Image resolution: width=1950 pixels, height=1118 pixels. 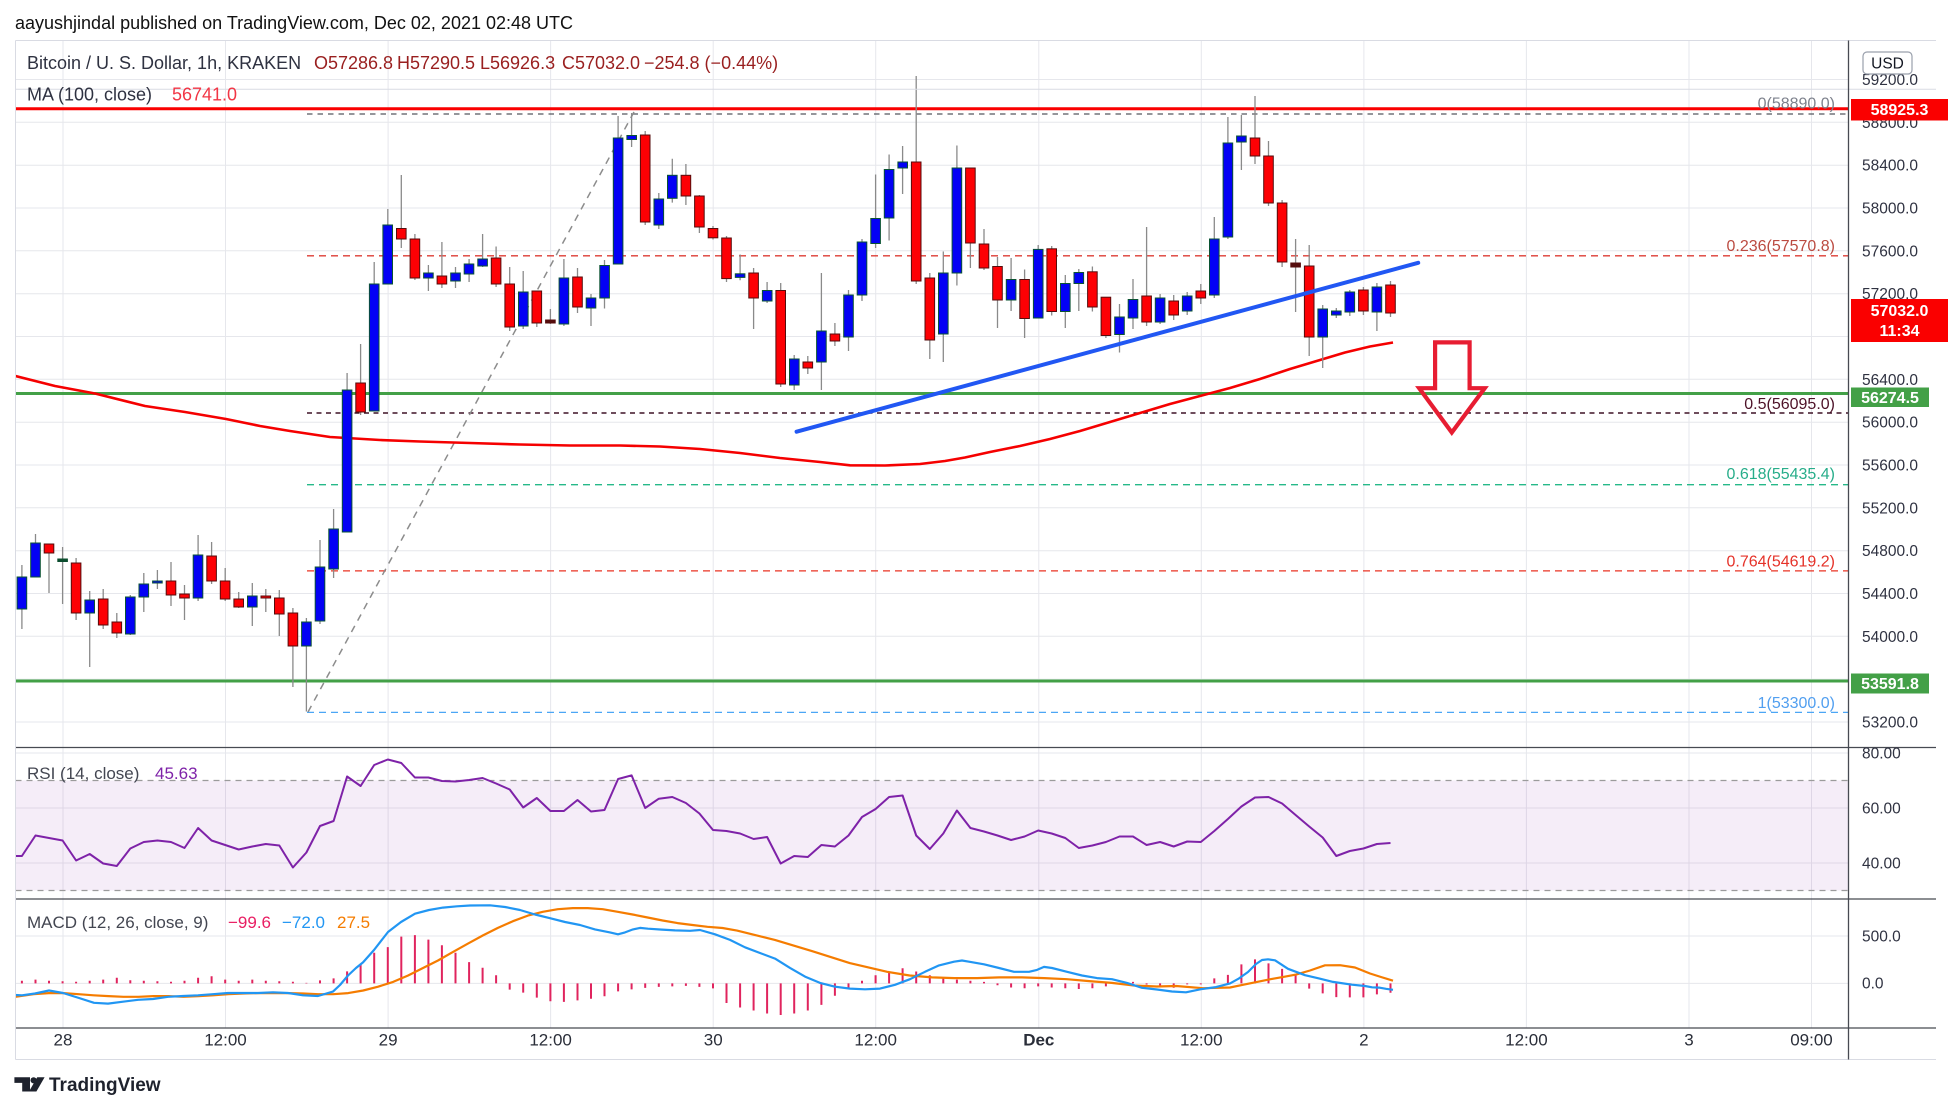 What do you see at coordinates (1881, 937) in the screenshot?
I see `svg-text: 500.0` at bounding box center [1881, 937].